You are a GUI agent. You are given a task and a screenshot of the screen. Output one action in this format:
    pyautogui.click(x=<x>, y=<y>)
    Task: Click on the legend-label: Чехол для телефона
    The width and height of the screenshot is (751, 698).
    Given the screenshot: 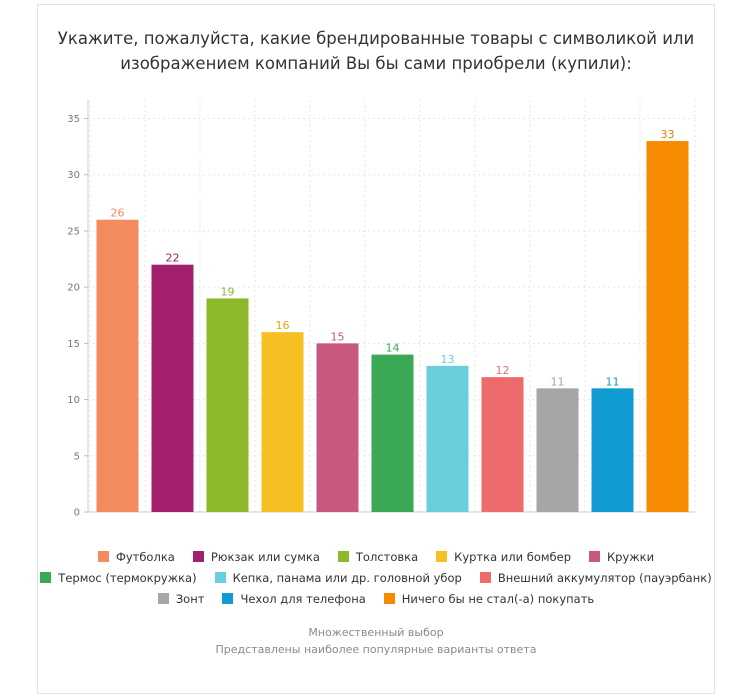 What is the action you would take?
    pyautogui.click(x=303, y=598)
    